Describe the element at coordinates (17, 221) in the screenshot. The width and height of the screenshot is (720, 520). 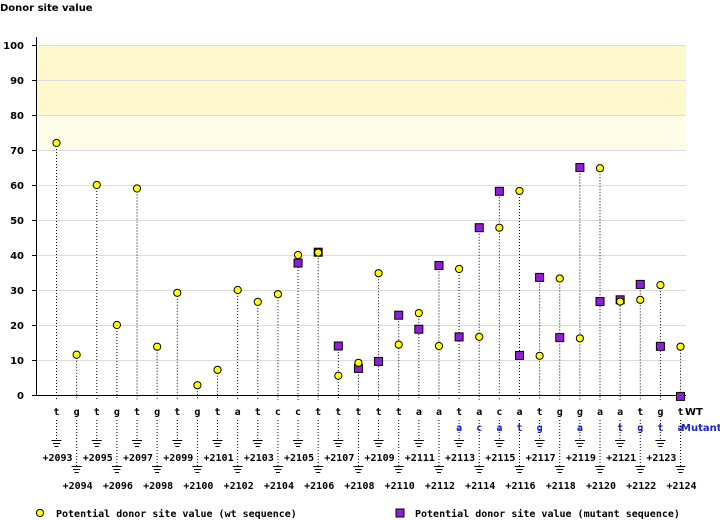
I see `y-tick-label: 50` at that location.